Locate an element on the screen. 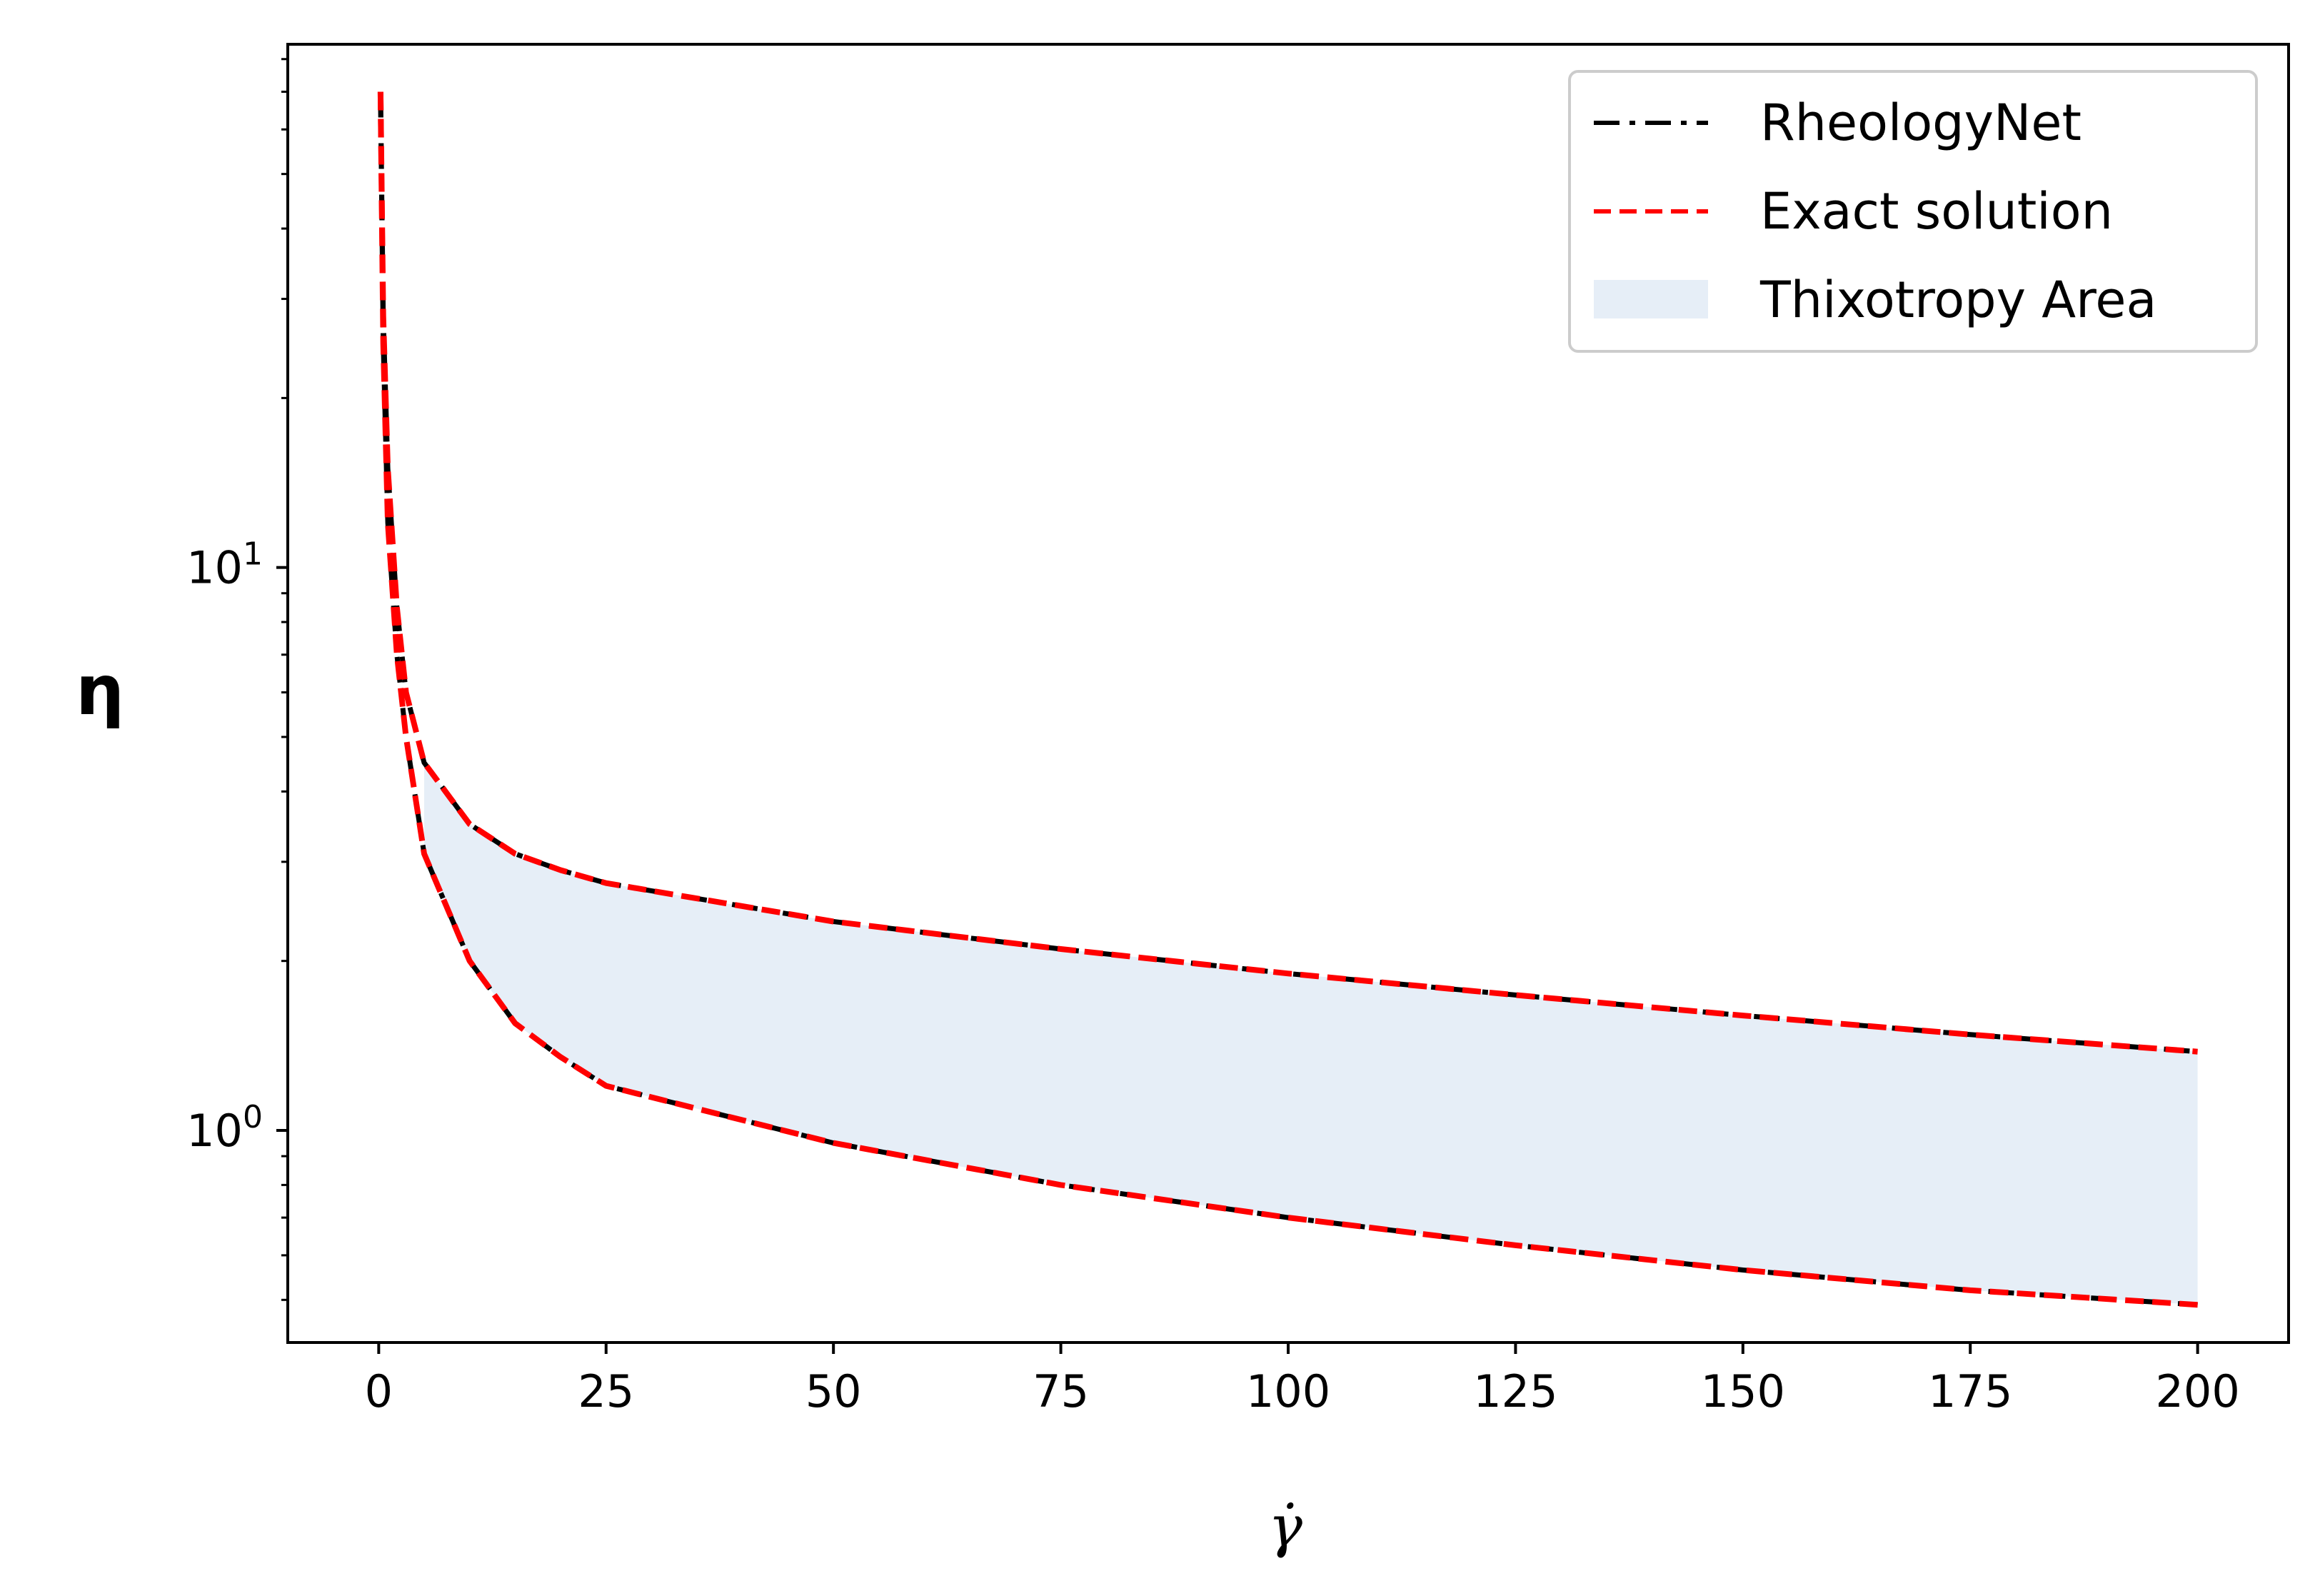  y-axis-ticks: 10⁰ 10¹ is located at coordinates (237, 847).